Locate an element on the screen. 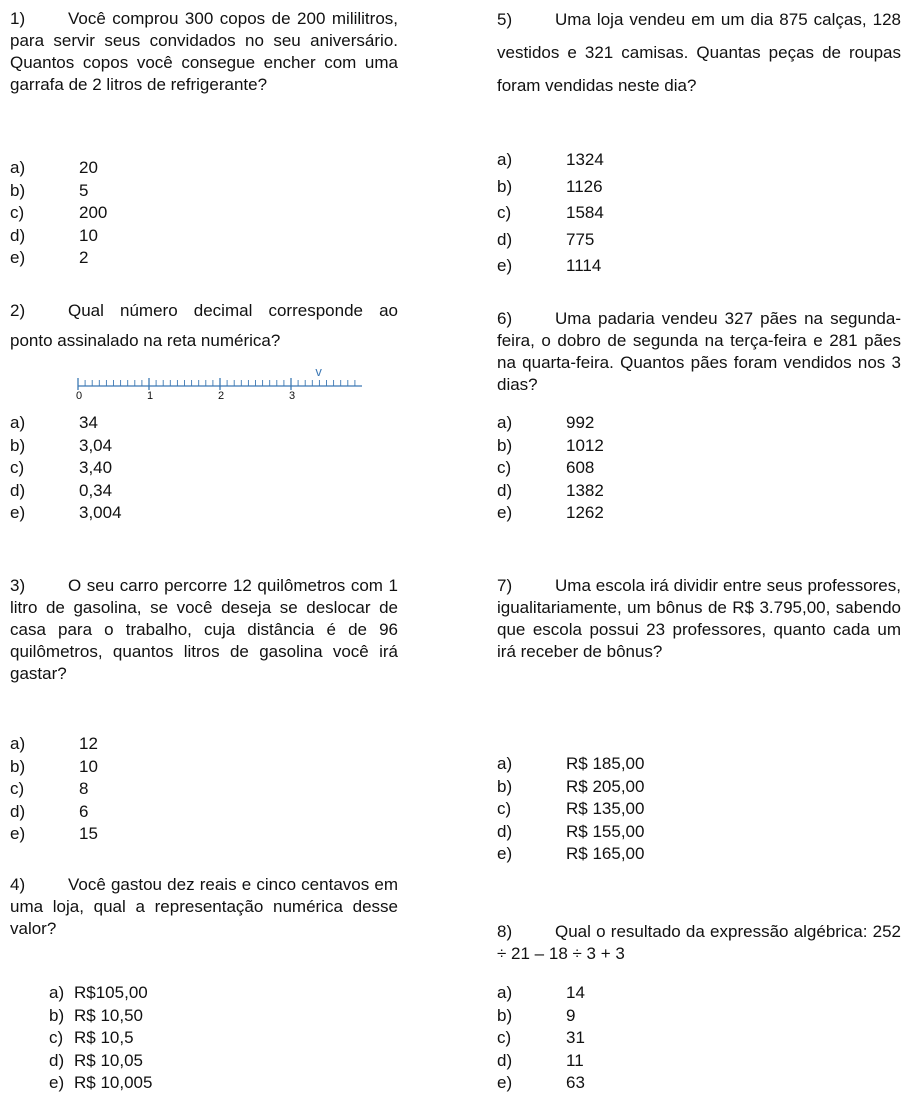  option-c: c) R$ 135,00 is located at coordinates (570, 809).